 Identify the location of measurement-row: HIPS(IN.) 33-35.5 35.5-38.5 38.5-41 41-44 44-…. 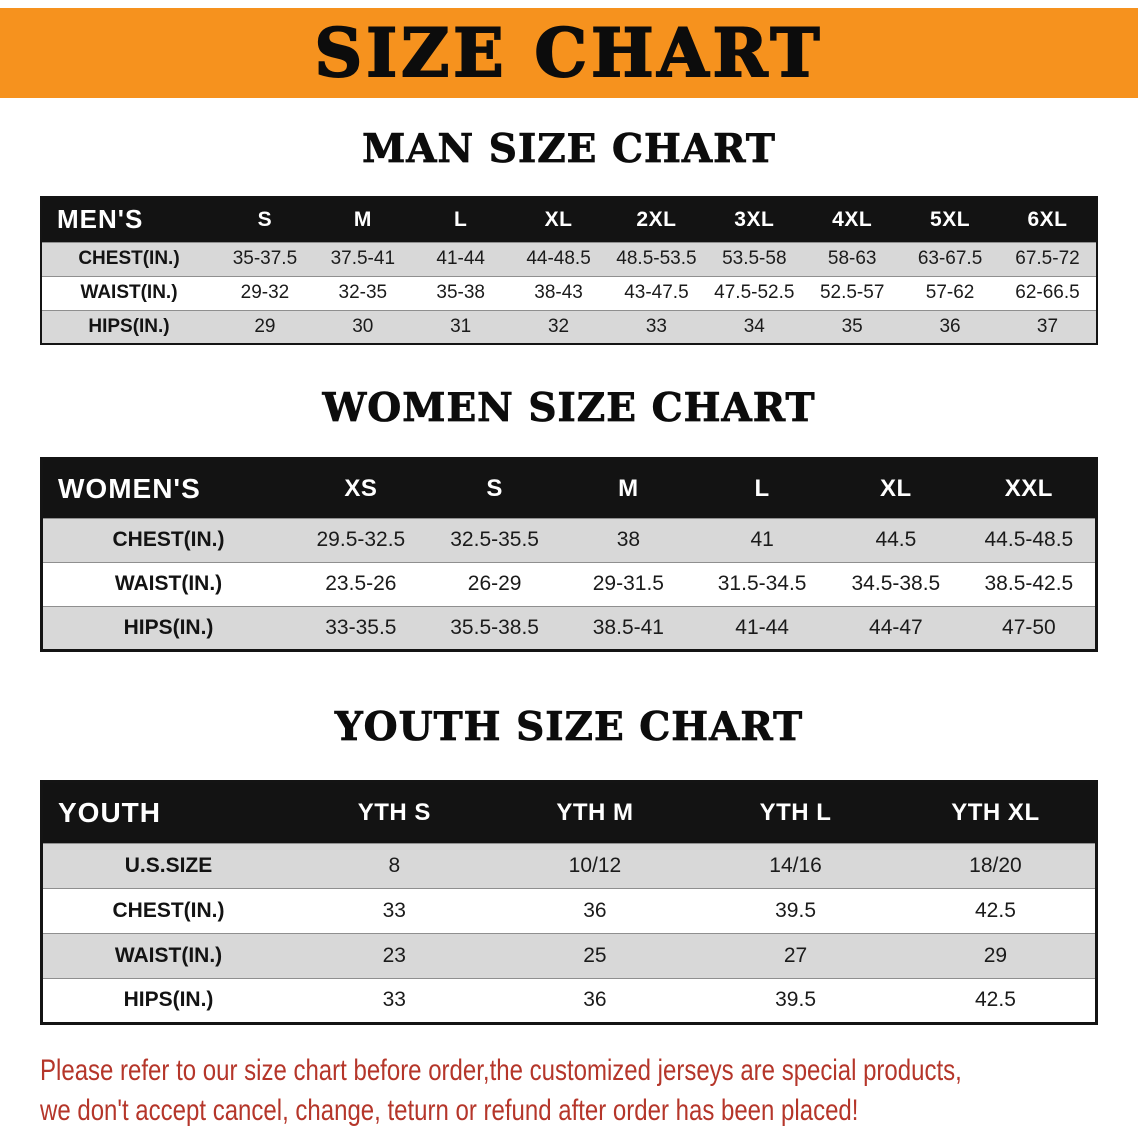
(569, 628).